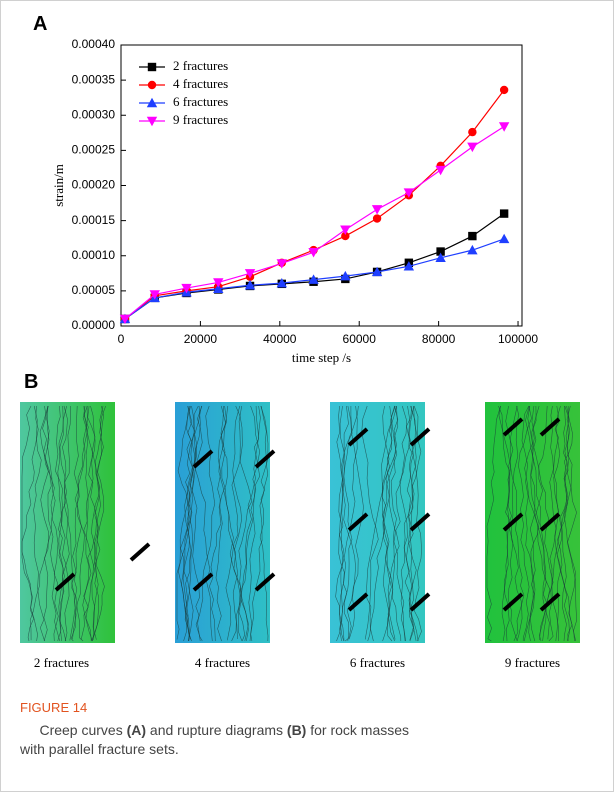 Image resolution: width=614 pixels, height=792 pixels. Describe the element at coordinates (280, 339) in the screenshot. I see `x-tick-label: 40000` at that location.